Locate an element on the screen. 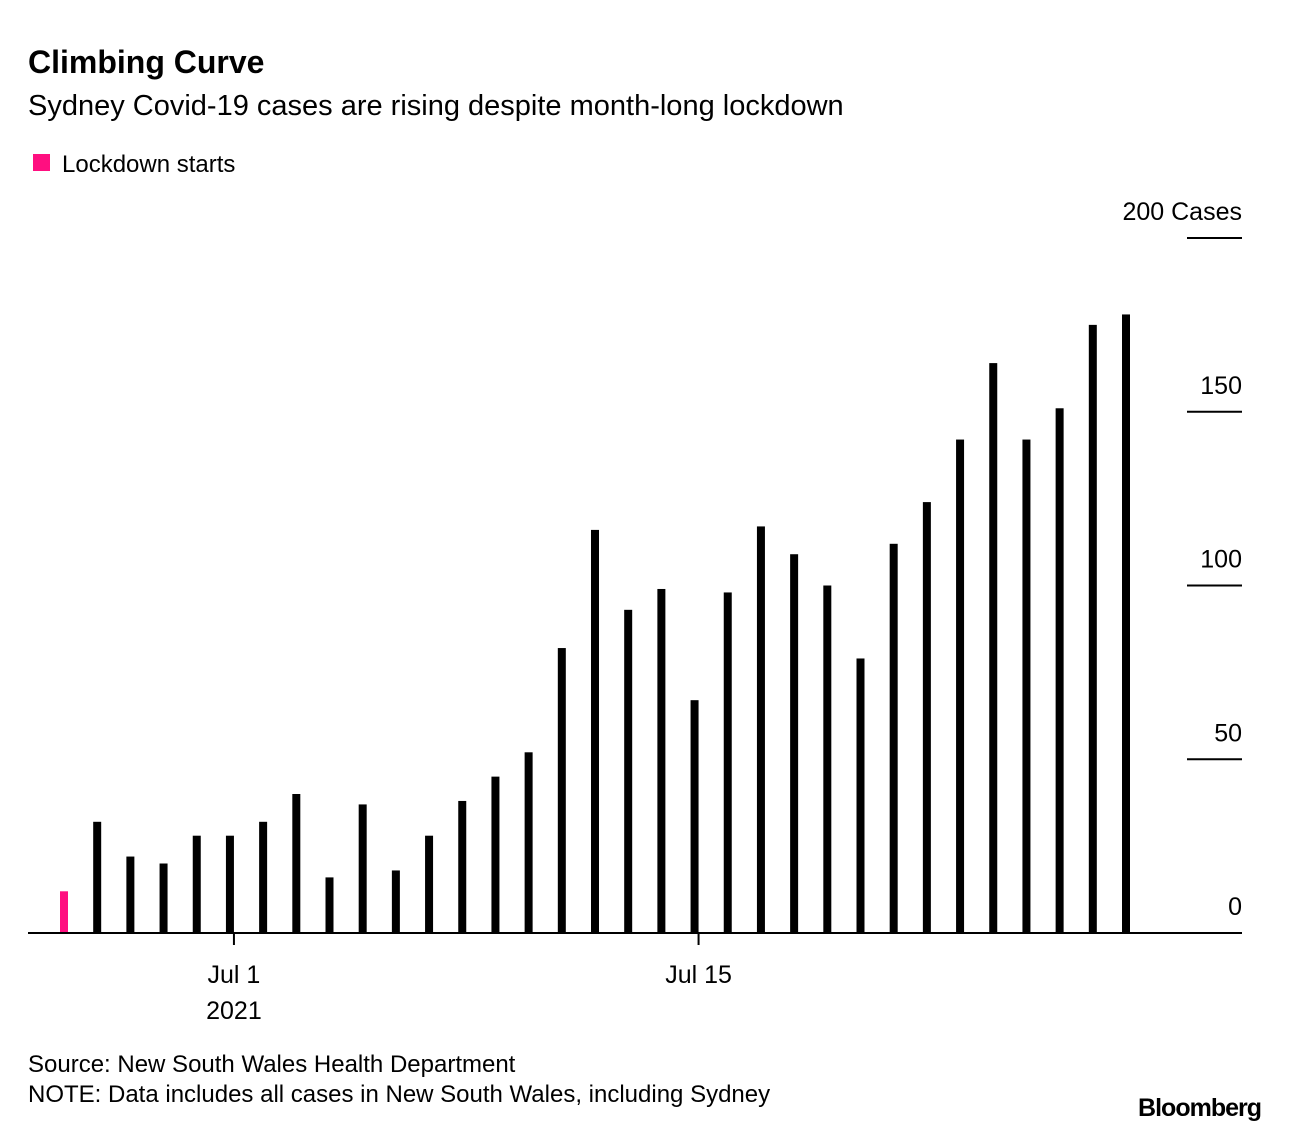  legend-label: Lockdown starts is located at coordinates (148, 164).